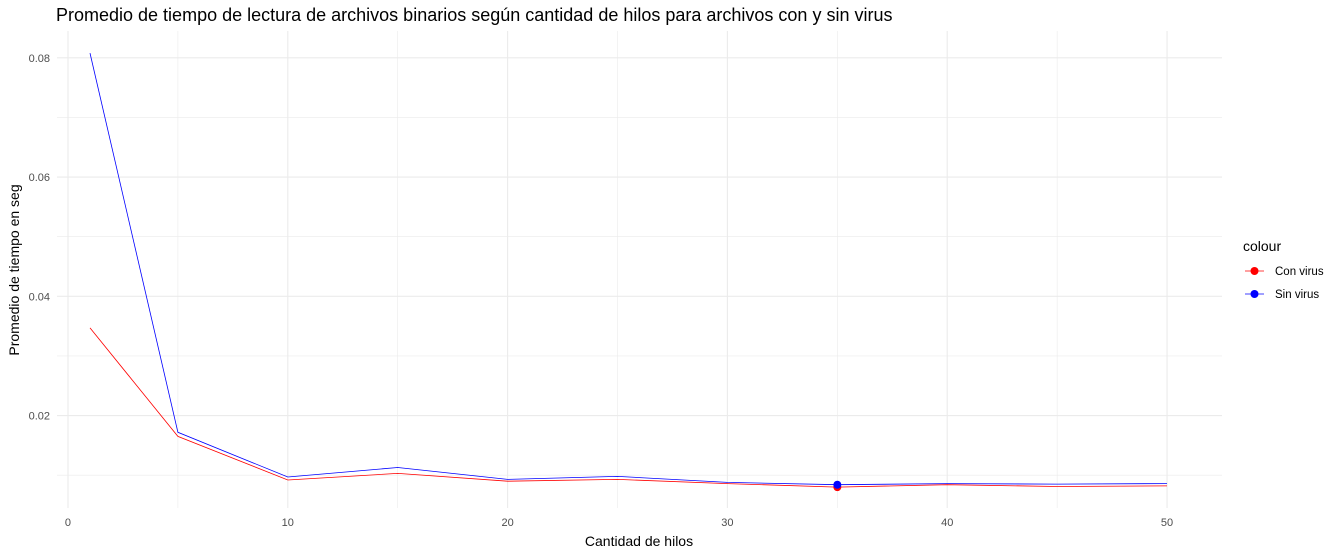 The height and width of the screenshot is (553, 1343). What do you see at coordinates (947, 523) in the screenshot?
I see `x-tick-label: 40` at bounding box center [947, 523].